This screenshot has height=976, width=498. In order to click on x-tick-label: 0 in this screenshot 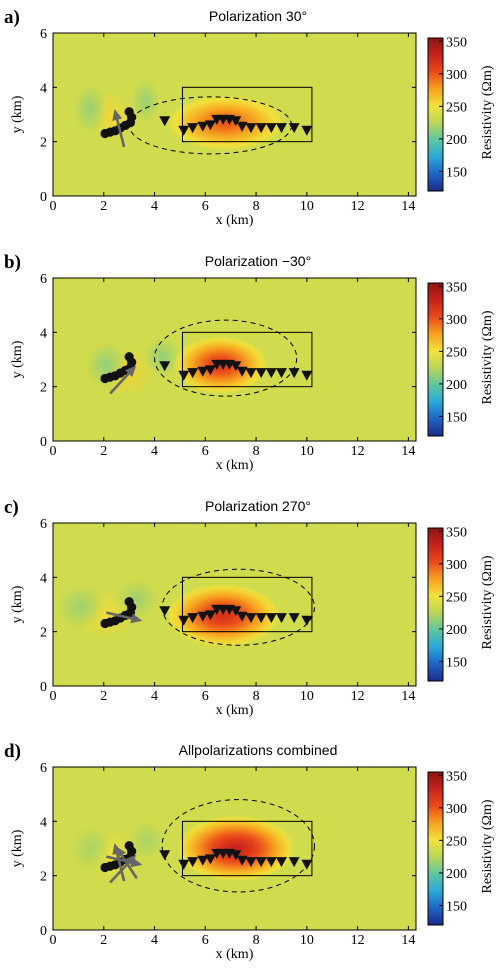, I will do `click(53, 696)`.